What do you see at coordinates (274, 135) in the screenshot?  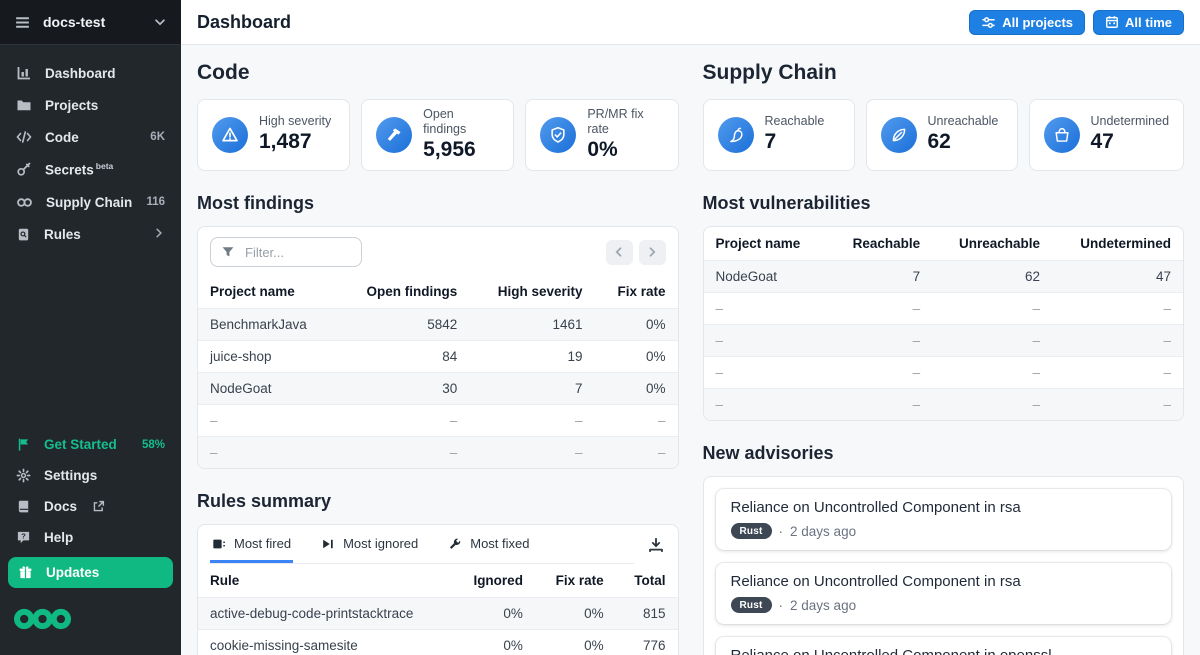 I see `stat-card-high-severity: High severity 1,487` at bounding box center [274, 135].